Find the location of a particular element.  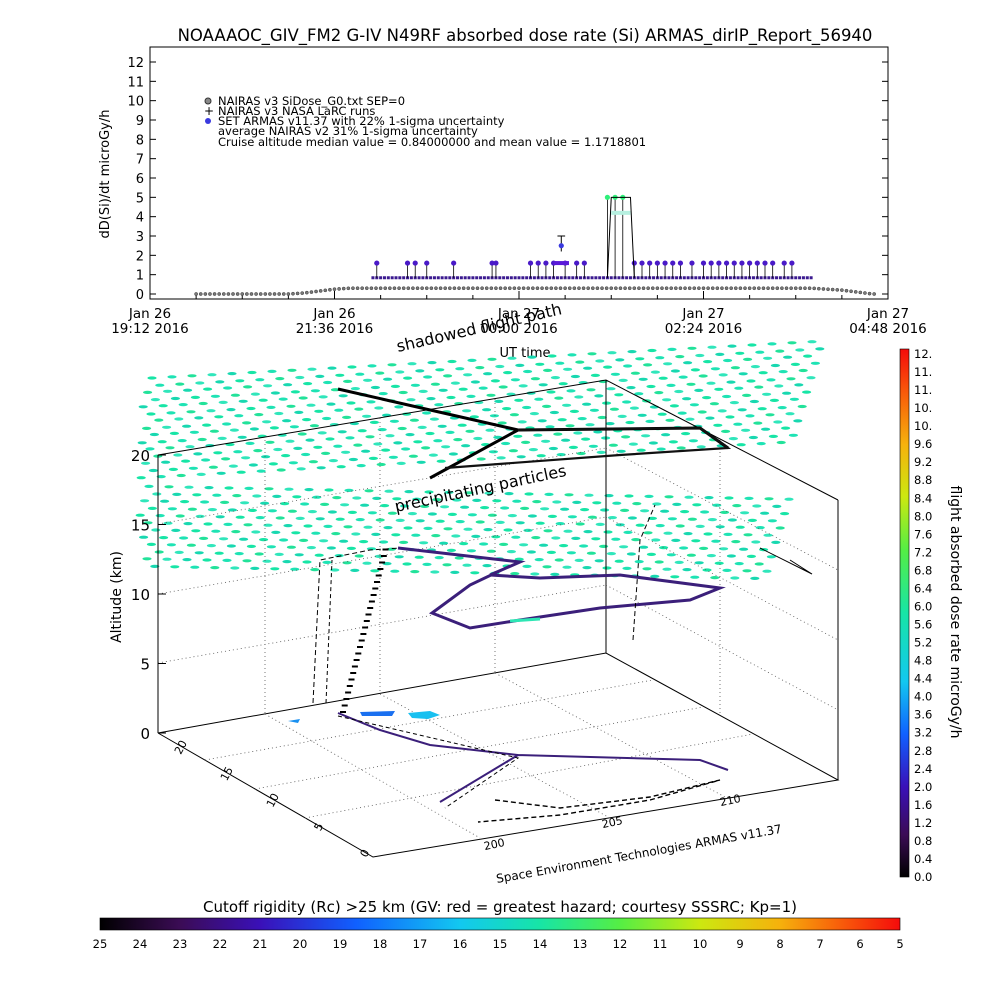

right-colorbar-tick-label: 8.0 is located at coordinates (923, 516).